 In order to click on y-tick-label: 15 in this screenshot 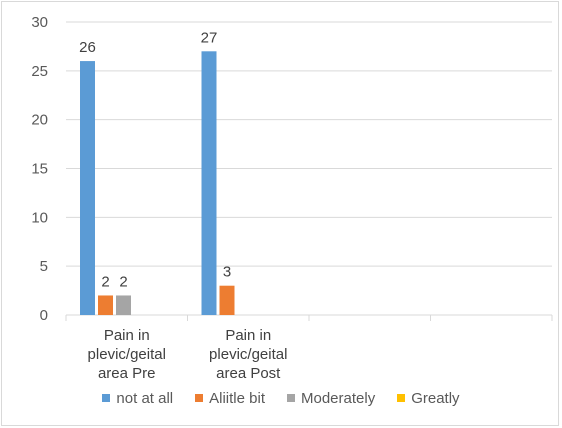, I will do `click(39, 169)`.